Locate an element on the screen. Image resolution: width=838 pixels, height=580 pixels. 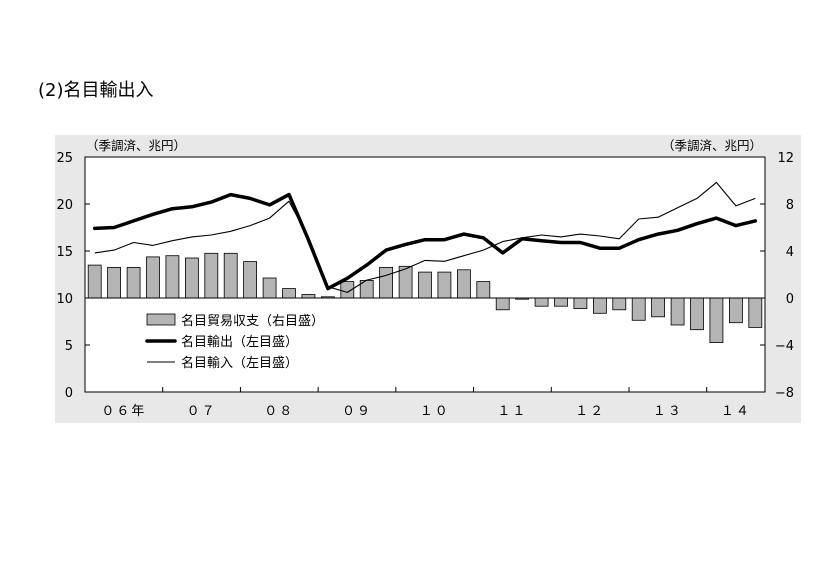
bar-series-group is located at coordinates (425, 297).